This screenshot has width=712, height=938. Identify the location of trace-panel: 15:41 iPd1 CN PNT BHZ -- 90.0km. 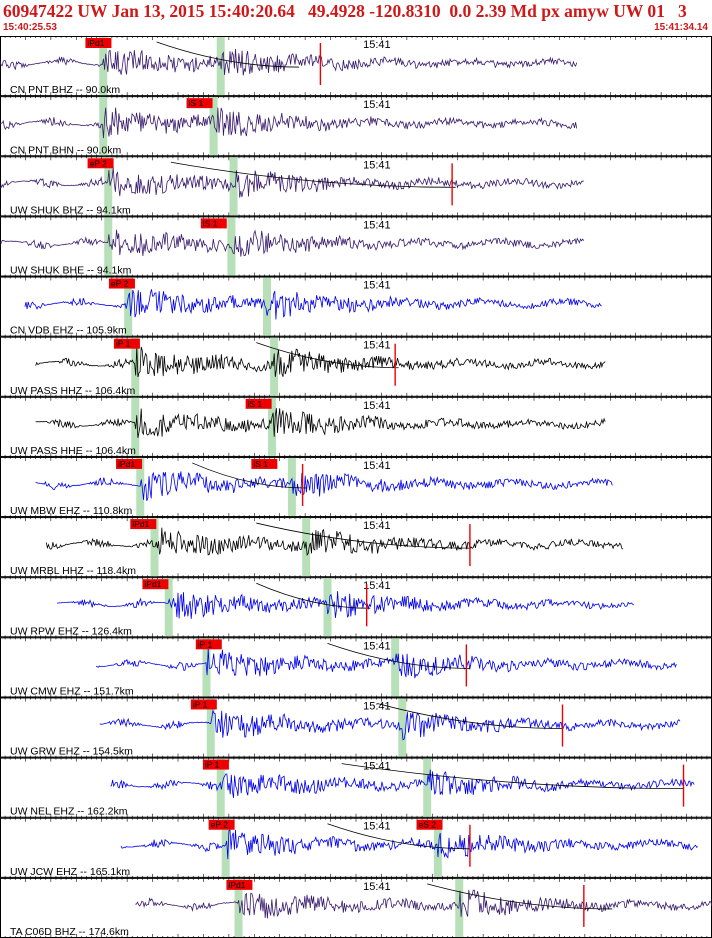
(356, 66).